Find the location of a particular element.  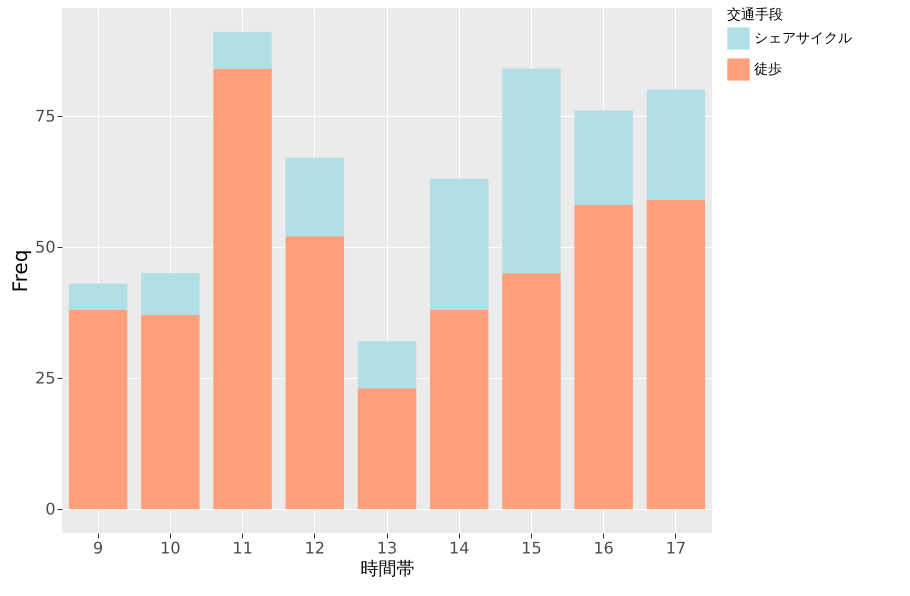

x-tick-label: 16 is located at coordinates (603, 548).